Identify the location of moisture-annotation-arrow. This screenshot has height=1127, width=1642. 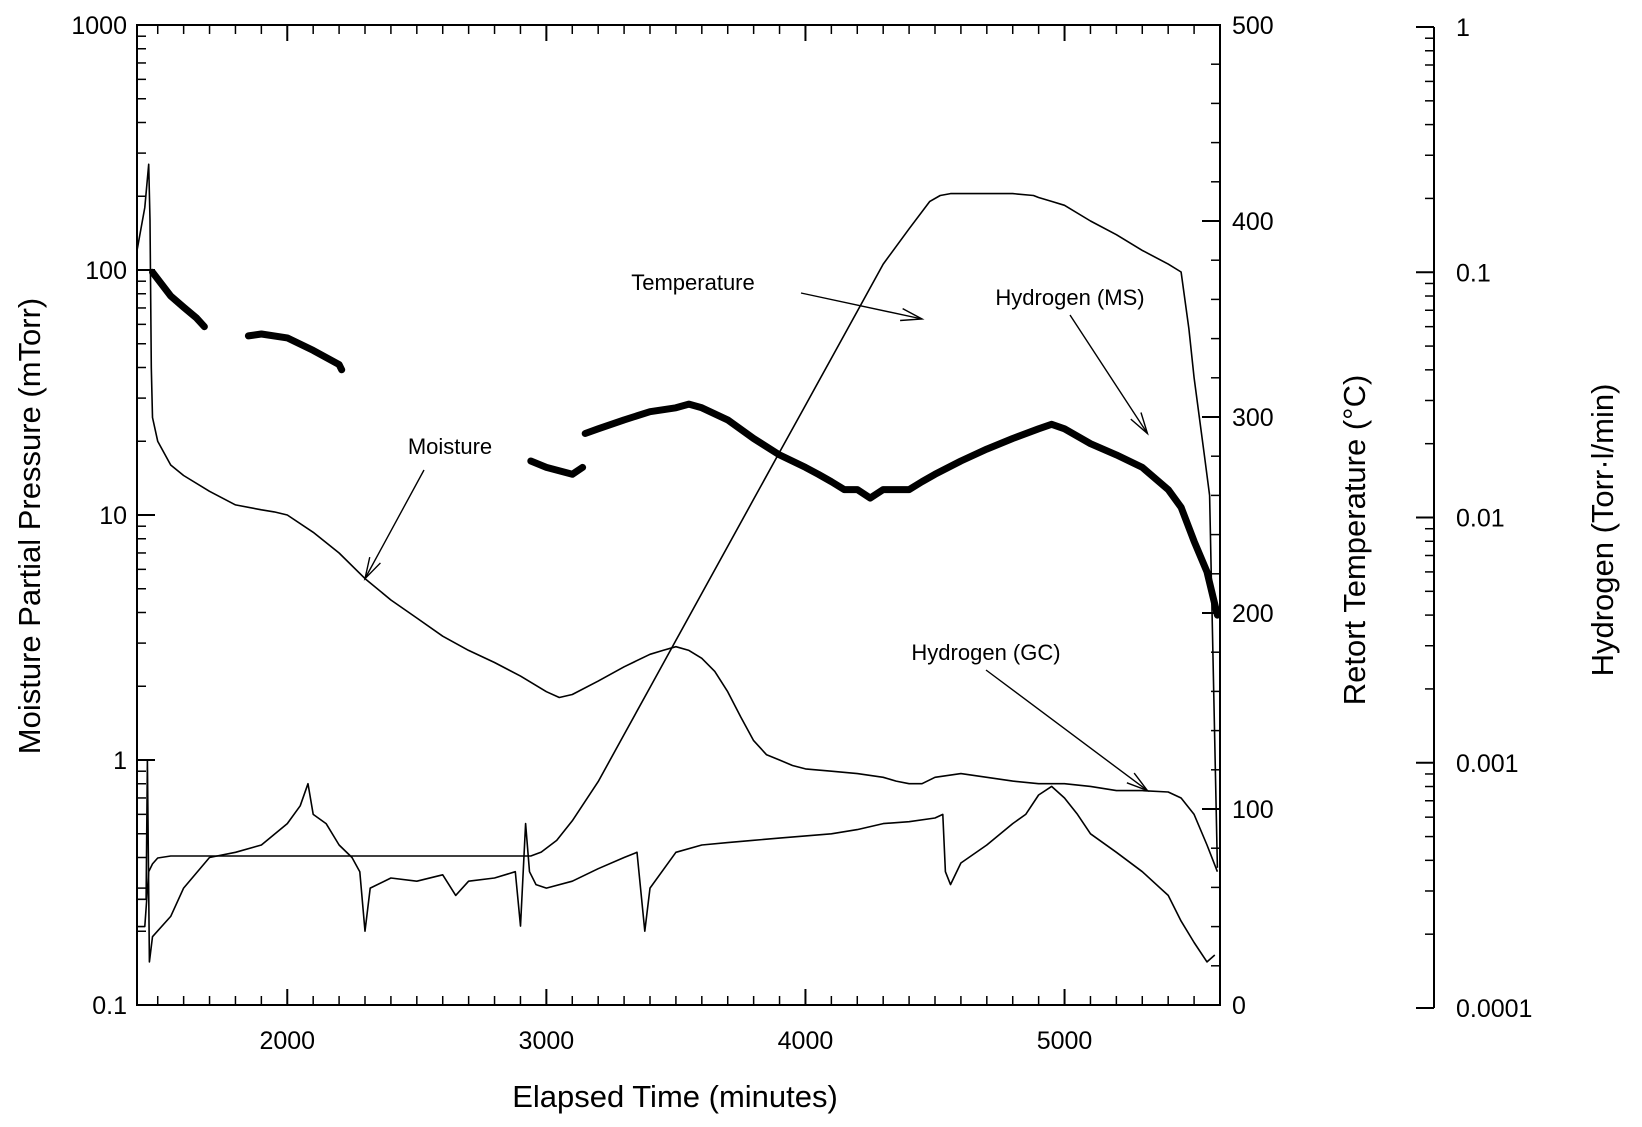
(394, 524).